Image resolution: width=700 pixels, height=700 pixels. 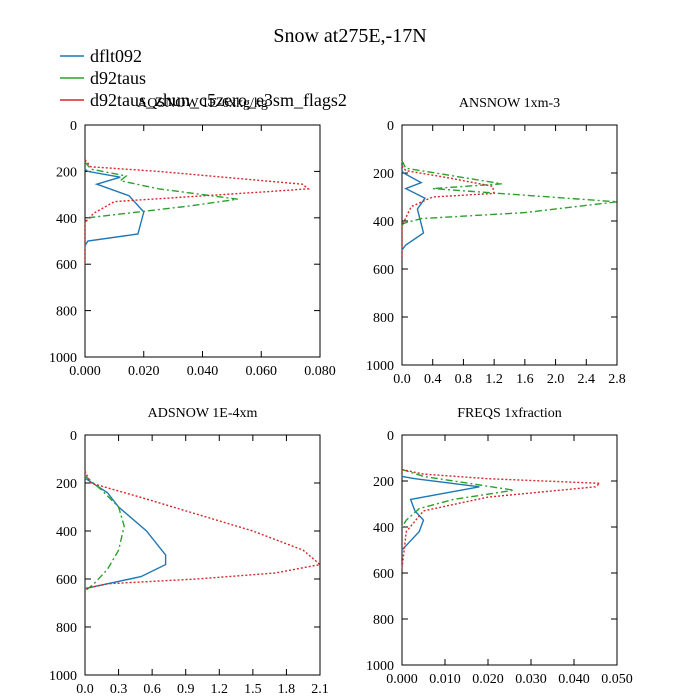 I want to click on legend-label: d92taus_zhun_c5zero_e3sm_flags2, so click(x=218, y=100).